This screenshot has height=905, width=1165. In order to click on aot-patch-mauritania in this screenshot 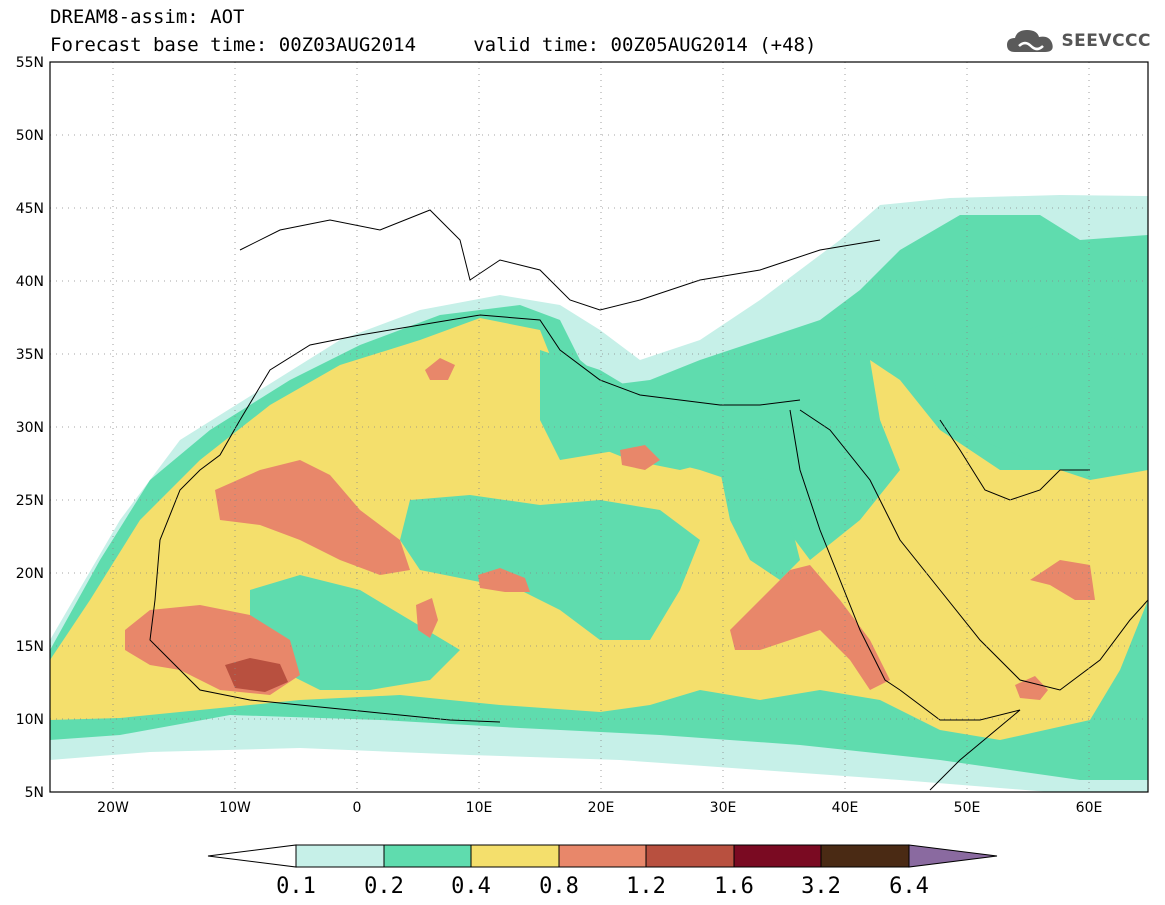, I will do `click(312, 517)`.